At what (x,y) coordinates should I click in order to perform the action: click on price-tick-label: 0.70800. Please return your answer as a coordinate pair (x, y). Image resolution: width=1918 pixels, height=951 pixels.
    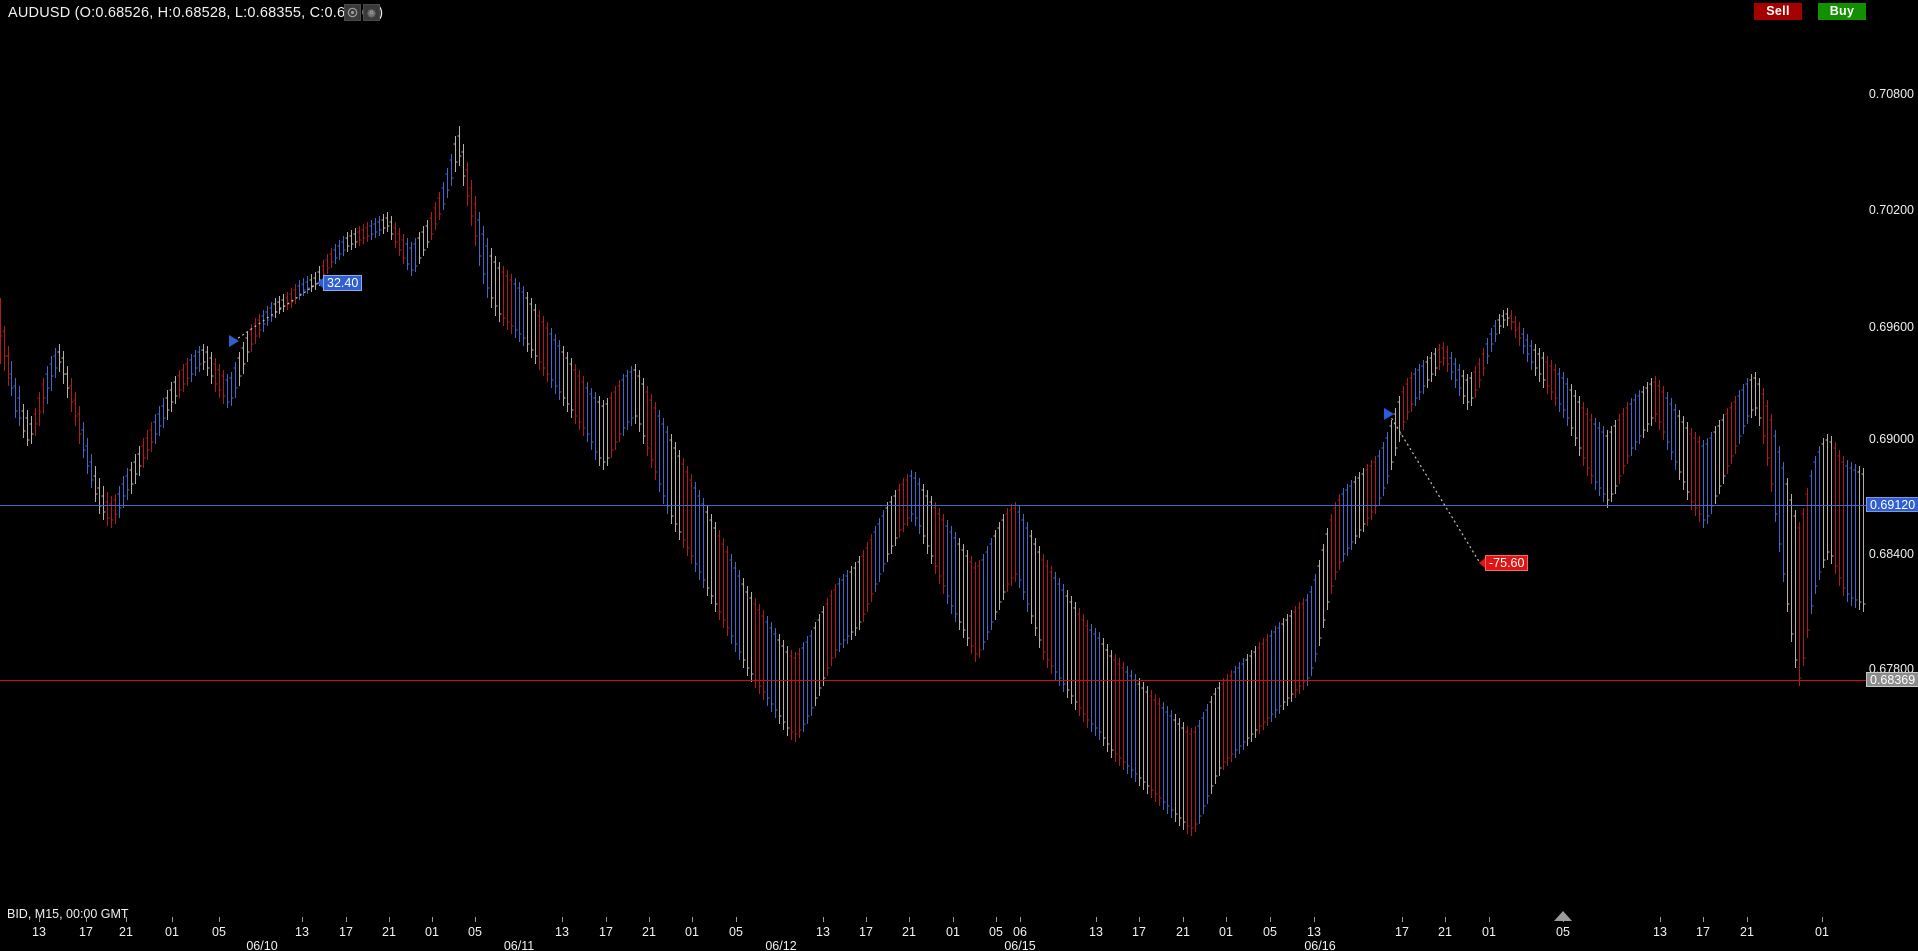
    Looking at the image, I should click on (1891, 94).